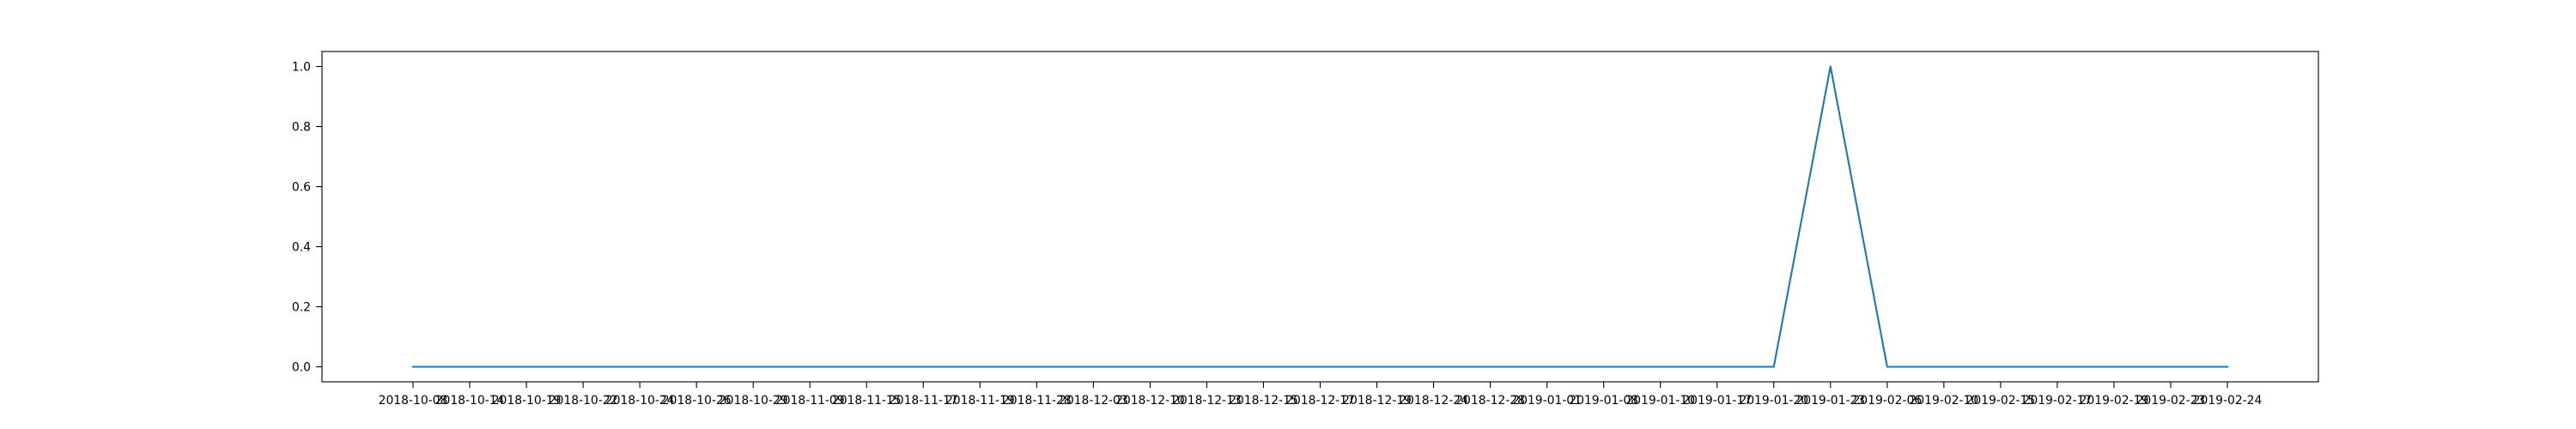 This screenshot has width=2576, height=429. Describe the element at coordinates (697, 401) in the screenshot. I see `x-tick-label: 2018-10-26` at that location.